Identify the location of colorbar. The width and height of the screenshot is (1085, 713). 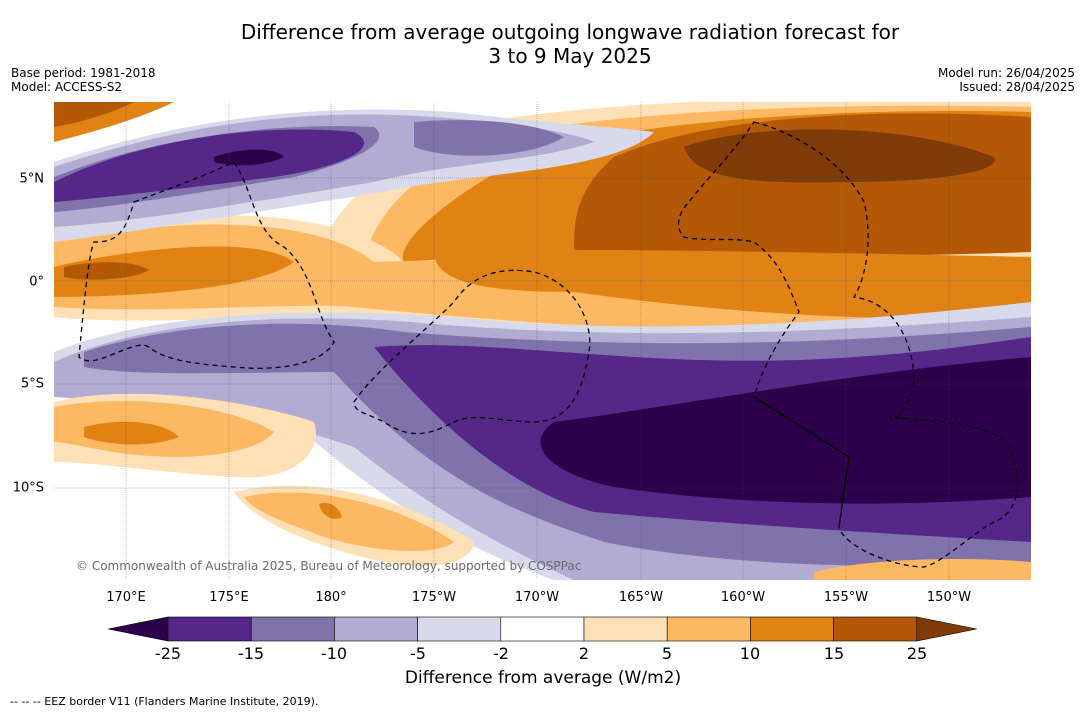
(542, 629).